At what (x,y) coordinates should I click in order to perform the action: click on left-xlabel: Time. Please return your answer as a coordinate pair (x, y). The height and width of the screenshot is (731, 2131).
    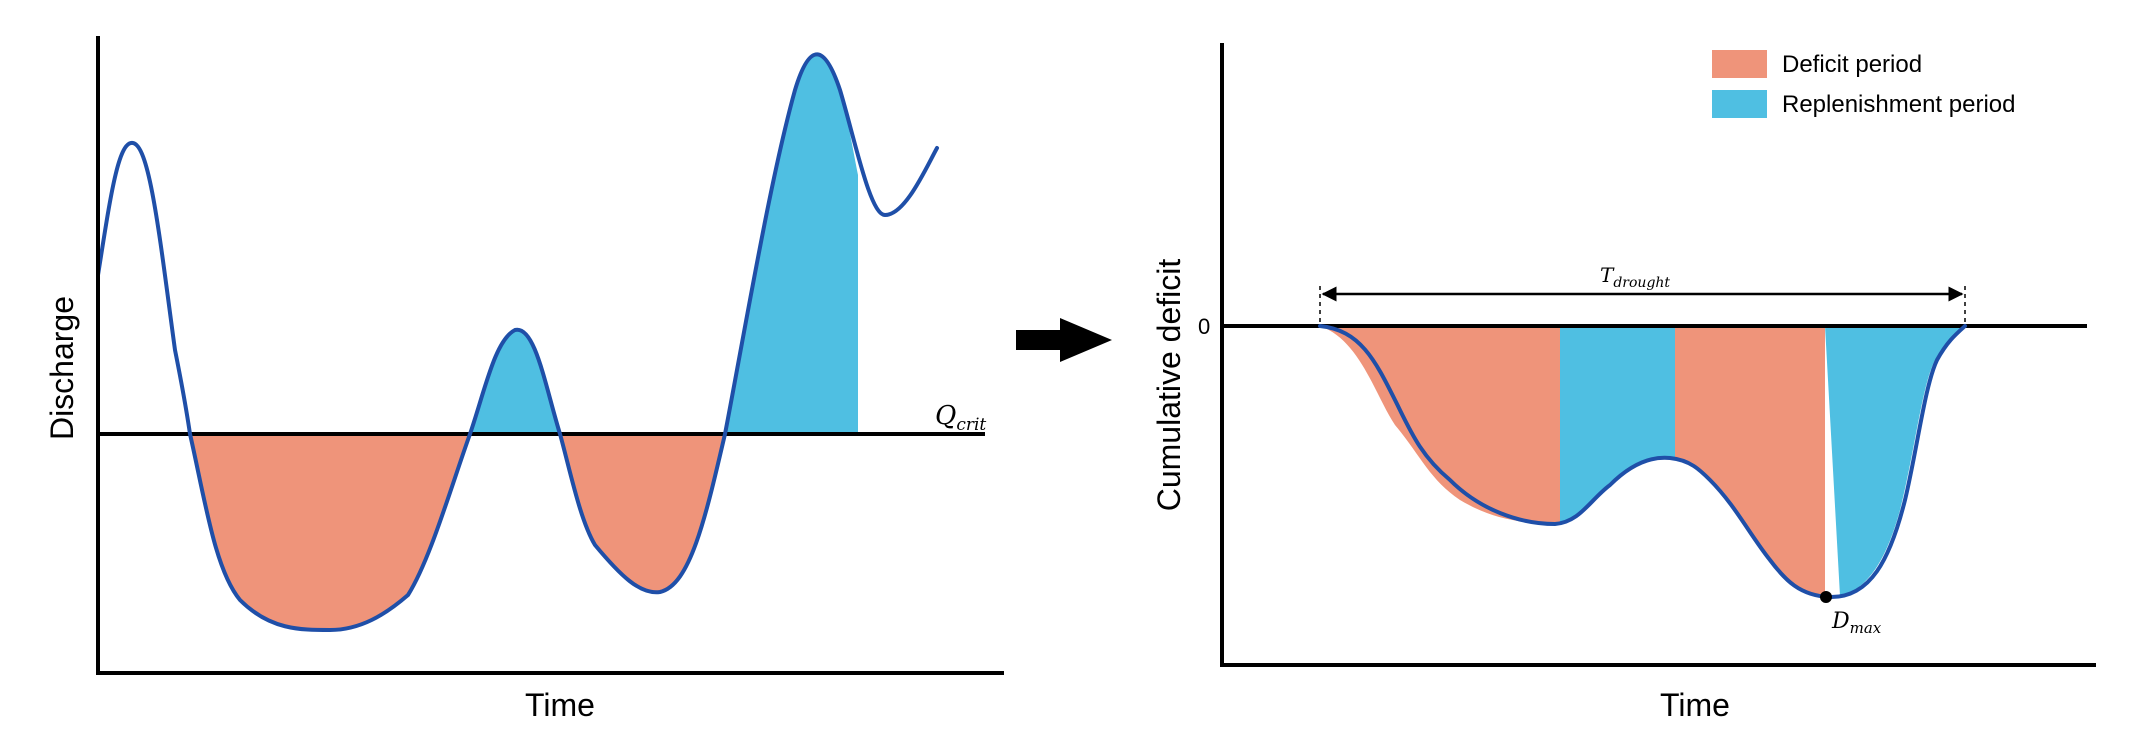
    Looking at the image, I should click on (560, 705).